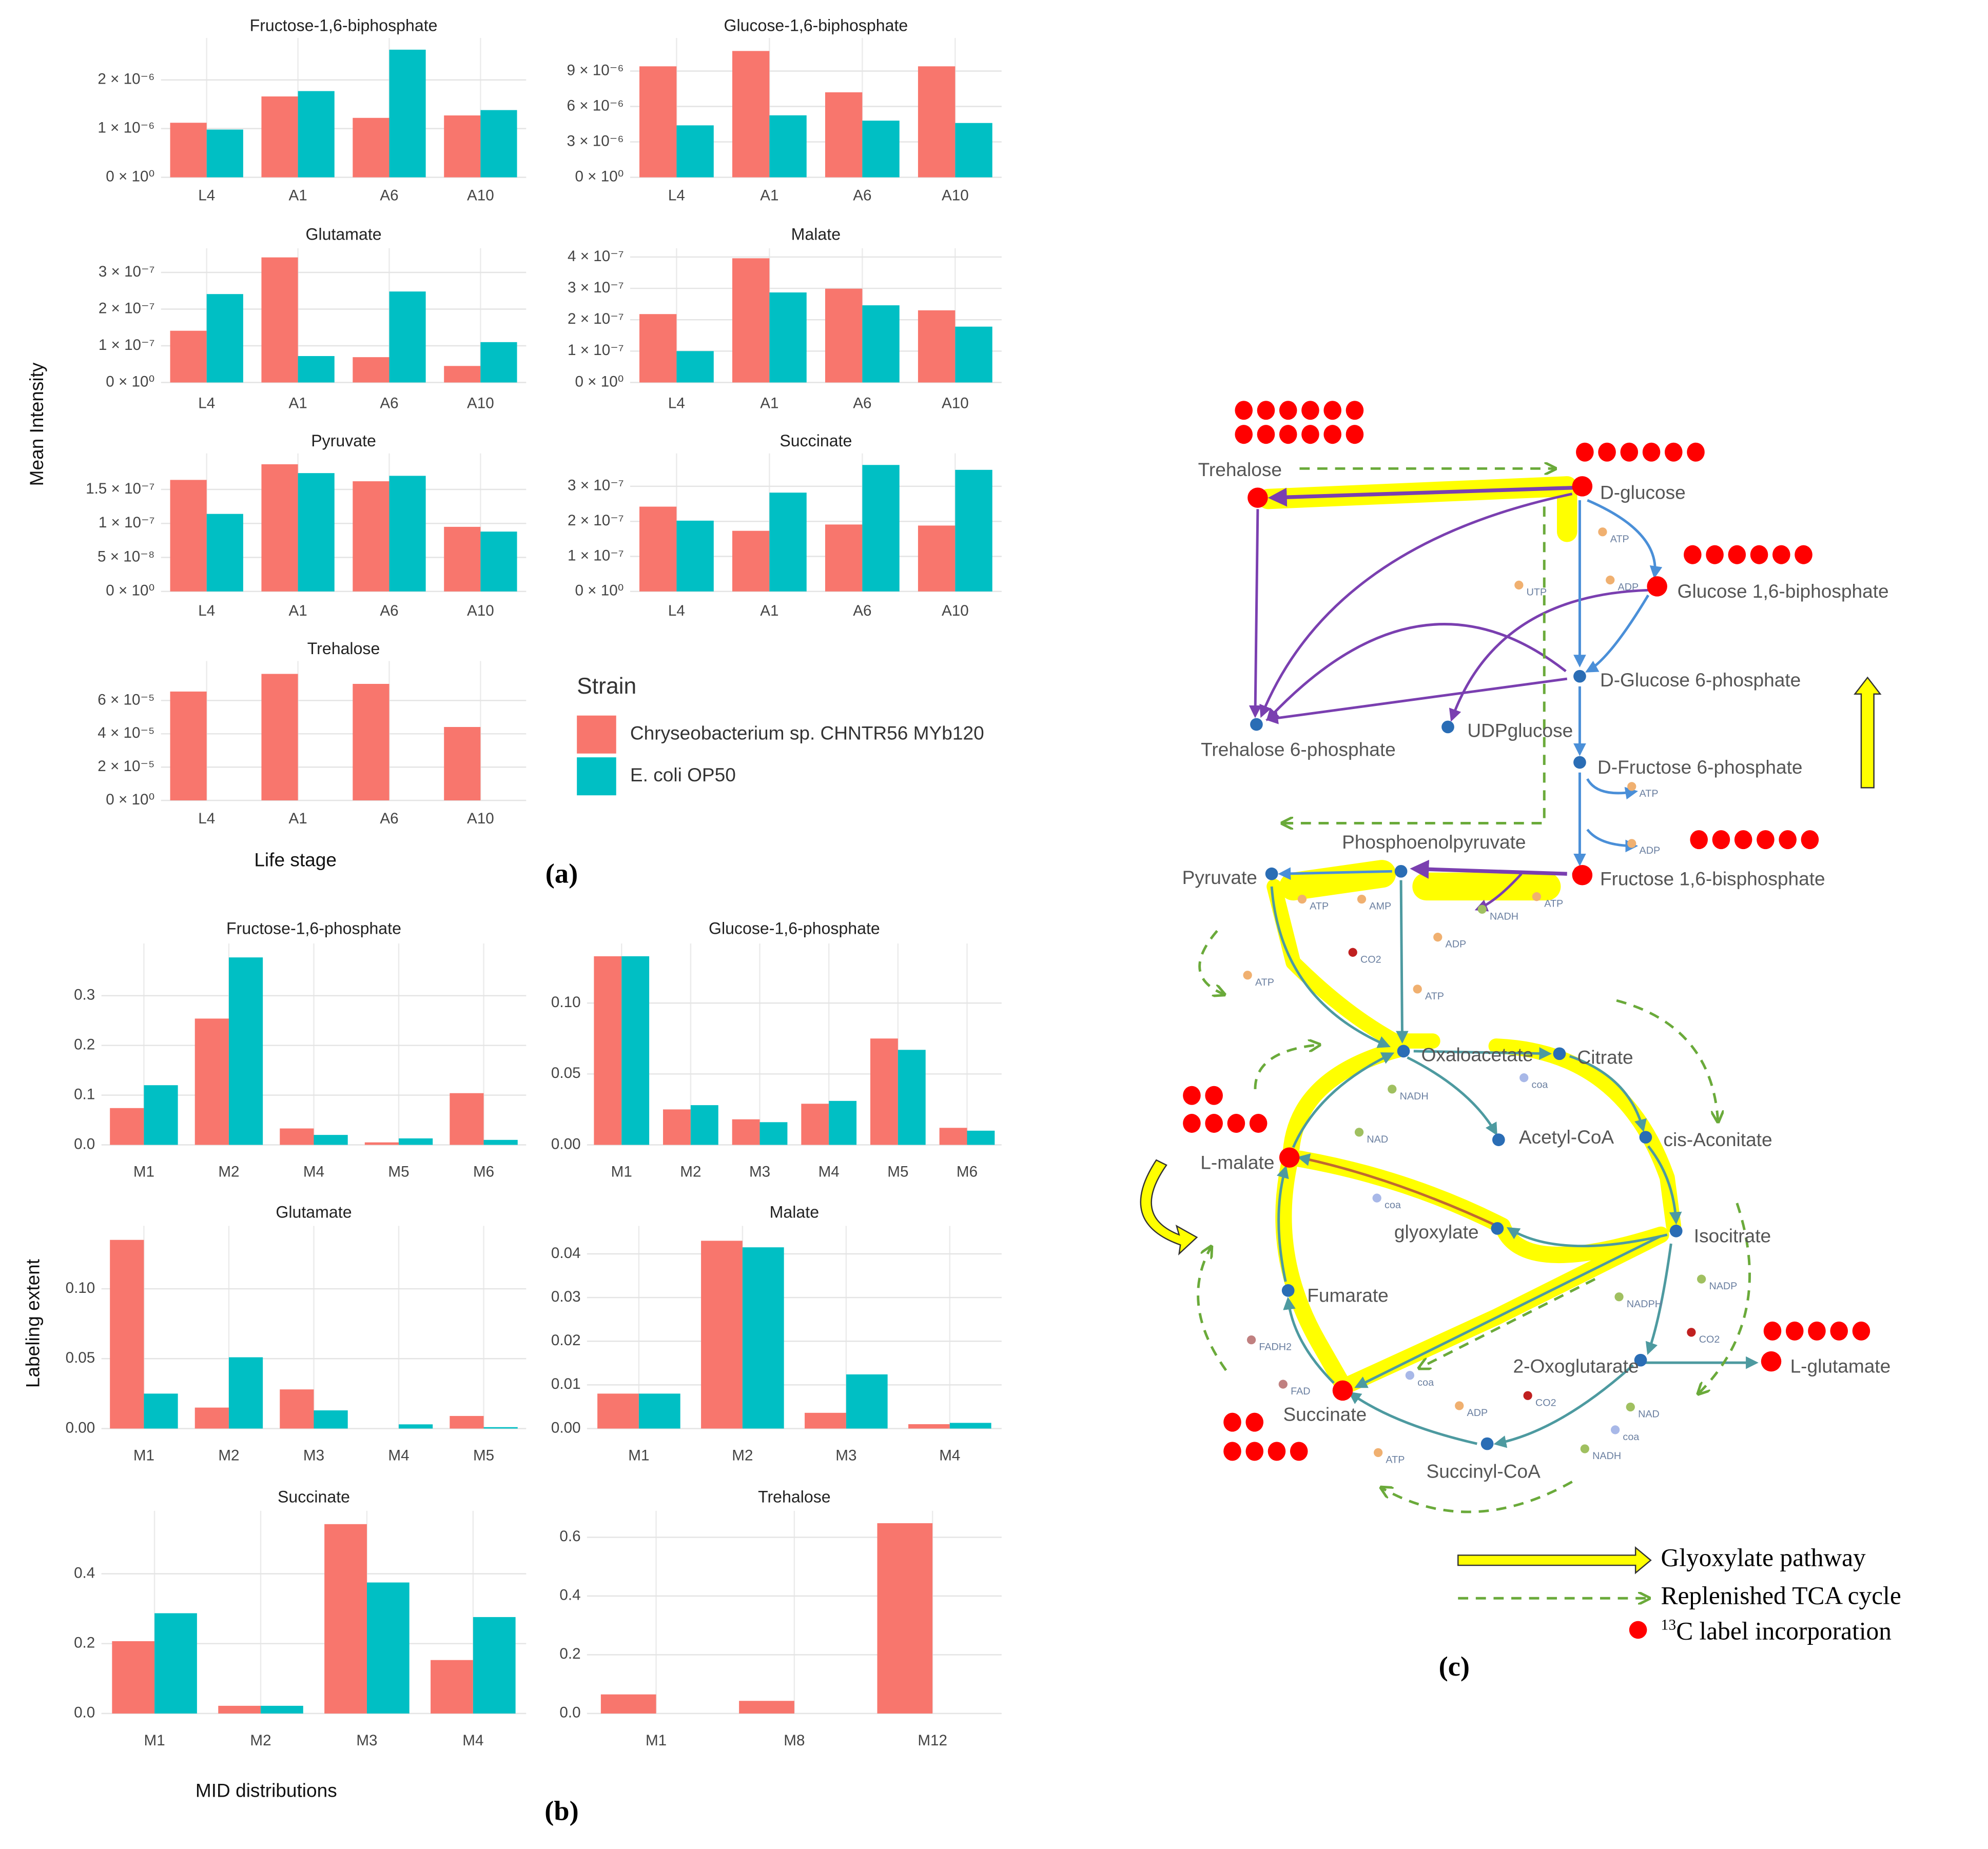  Describe the element at coordinates (84, 1712) in the screenshot. I see `y-tick-label: 0.0` at that location.